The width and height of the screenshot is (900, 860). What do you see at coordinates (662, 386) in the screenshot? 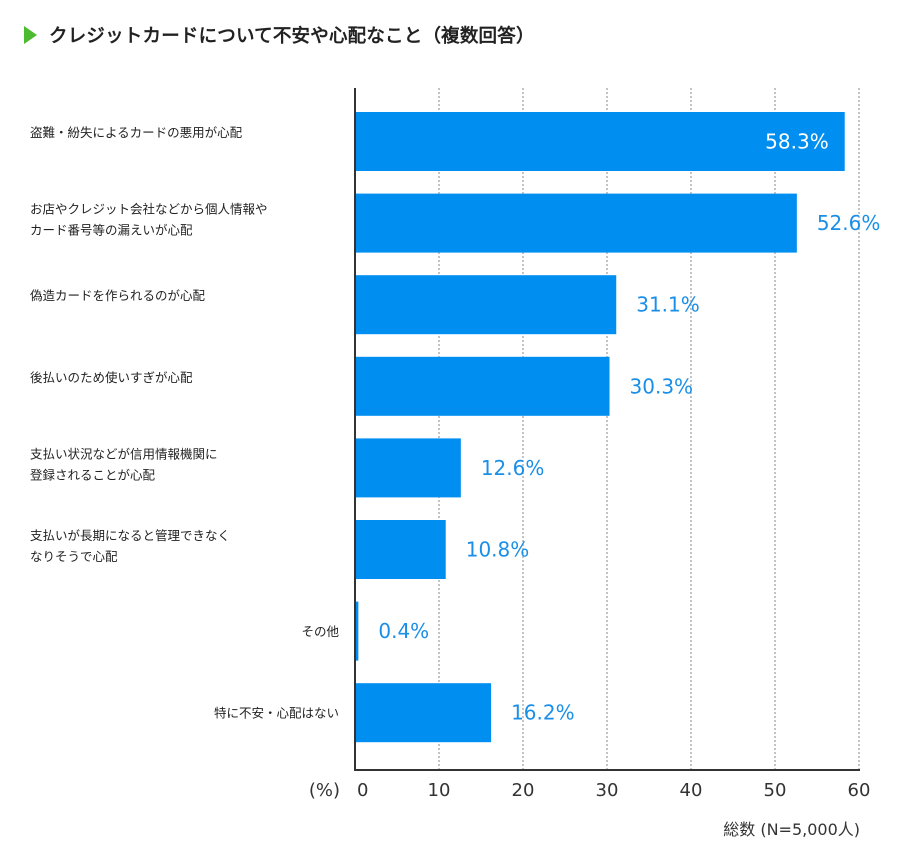
I see `value-label-3: 30.3%` at bounding box center [662, 386].